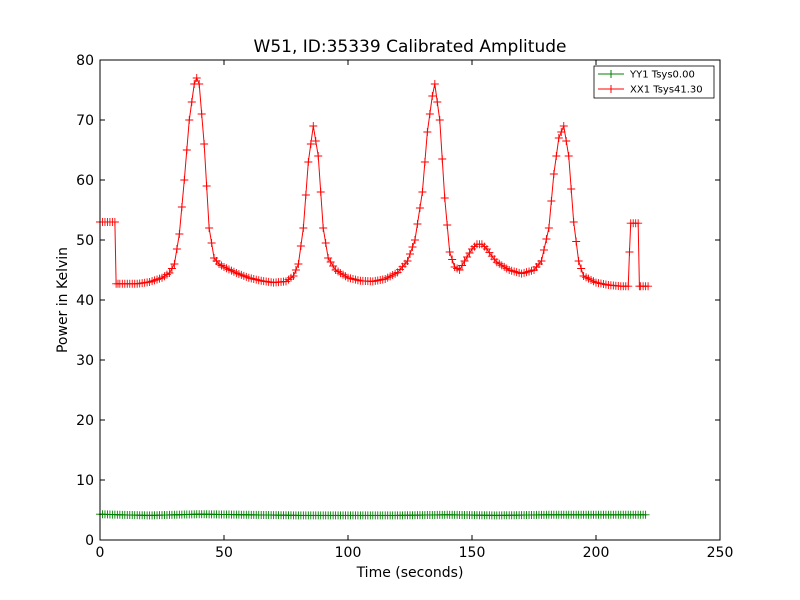  I want to click on x-tick-label: 200, so click(596, 553).